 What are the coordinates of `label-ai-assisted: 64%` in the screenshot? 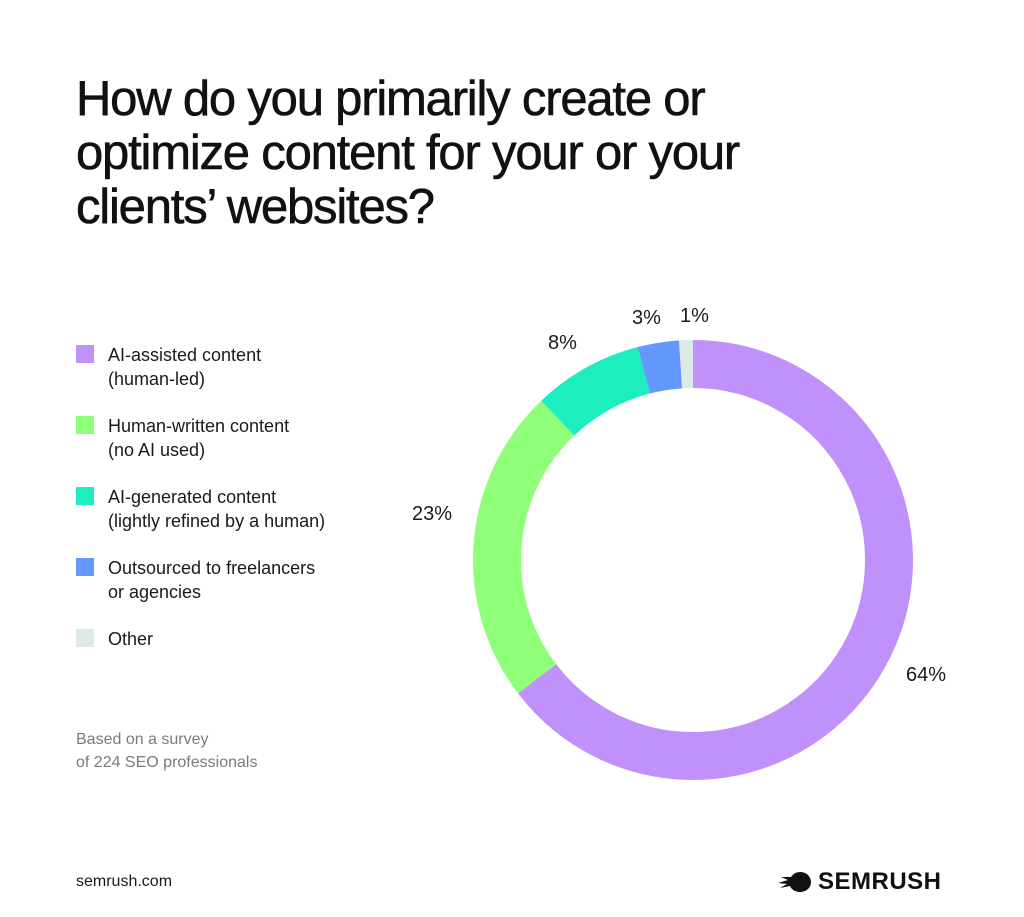 It's located at (926, 675).